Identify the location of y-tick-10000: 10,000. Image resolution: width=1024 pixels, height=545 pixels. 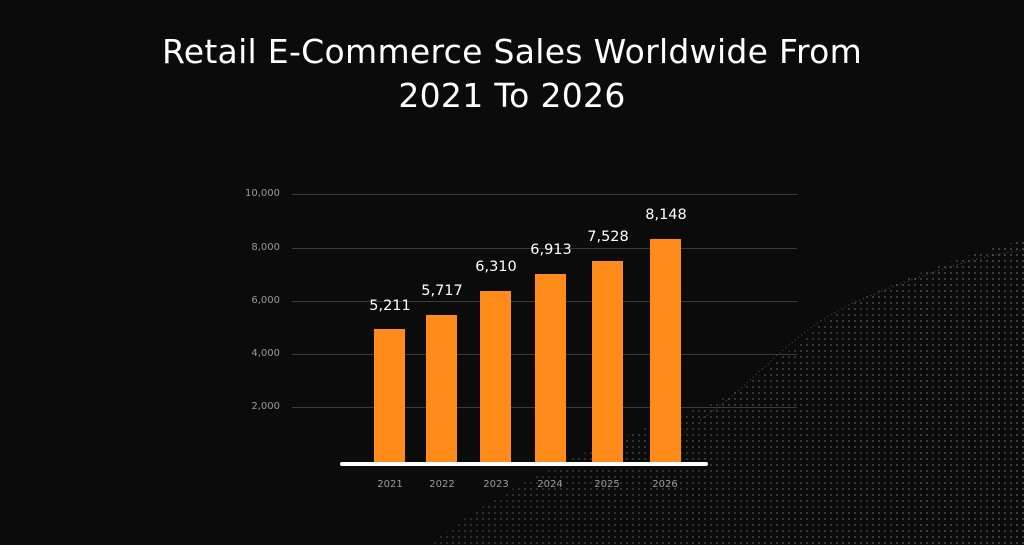
(262, 193).